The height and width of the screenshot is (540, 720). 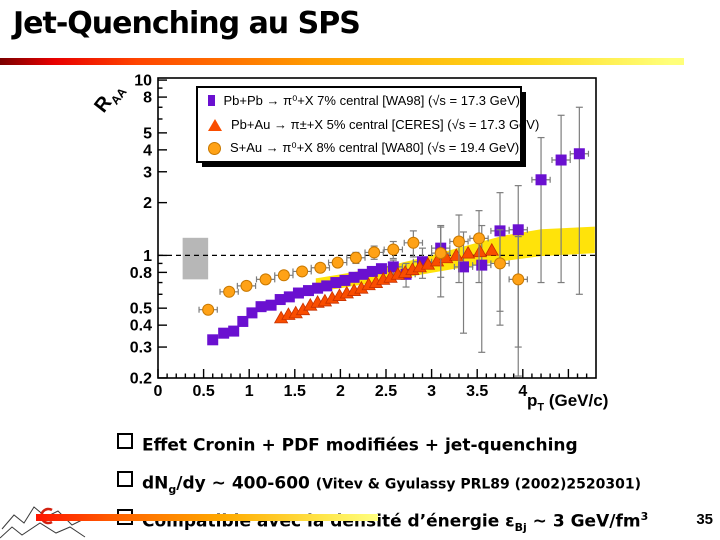 What do you see at coordinates (211, 101) in the screenshot?
I see `legend-marker-square-icon` at bounding box center [211, 101].